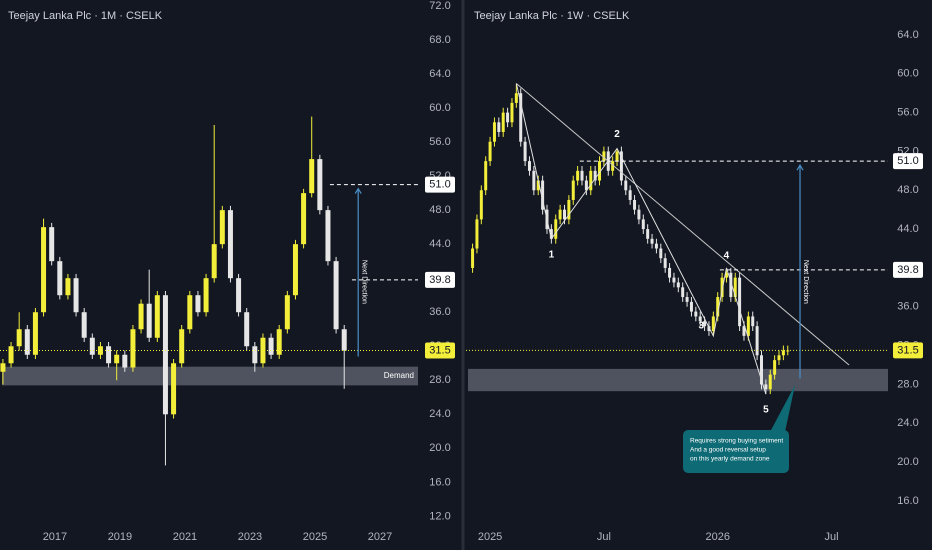 This screenshot has height=550, width=932. I want to click on x-tick-label: 2019, so click(120, 537).